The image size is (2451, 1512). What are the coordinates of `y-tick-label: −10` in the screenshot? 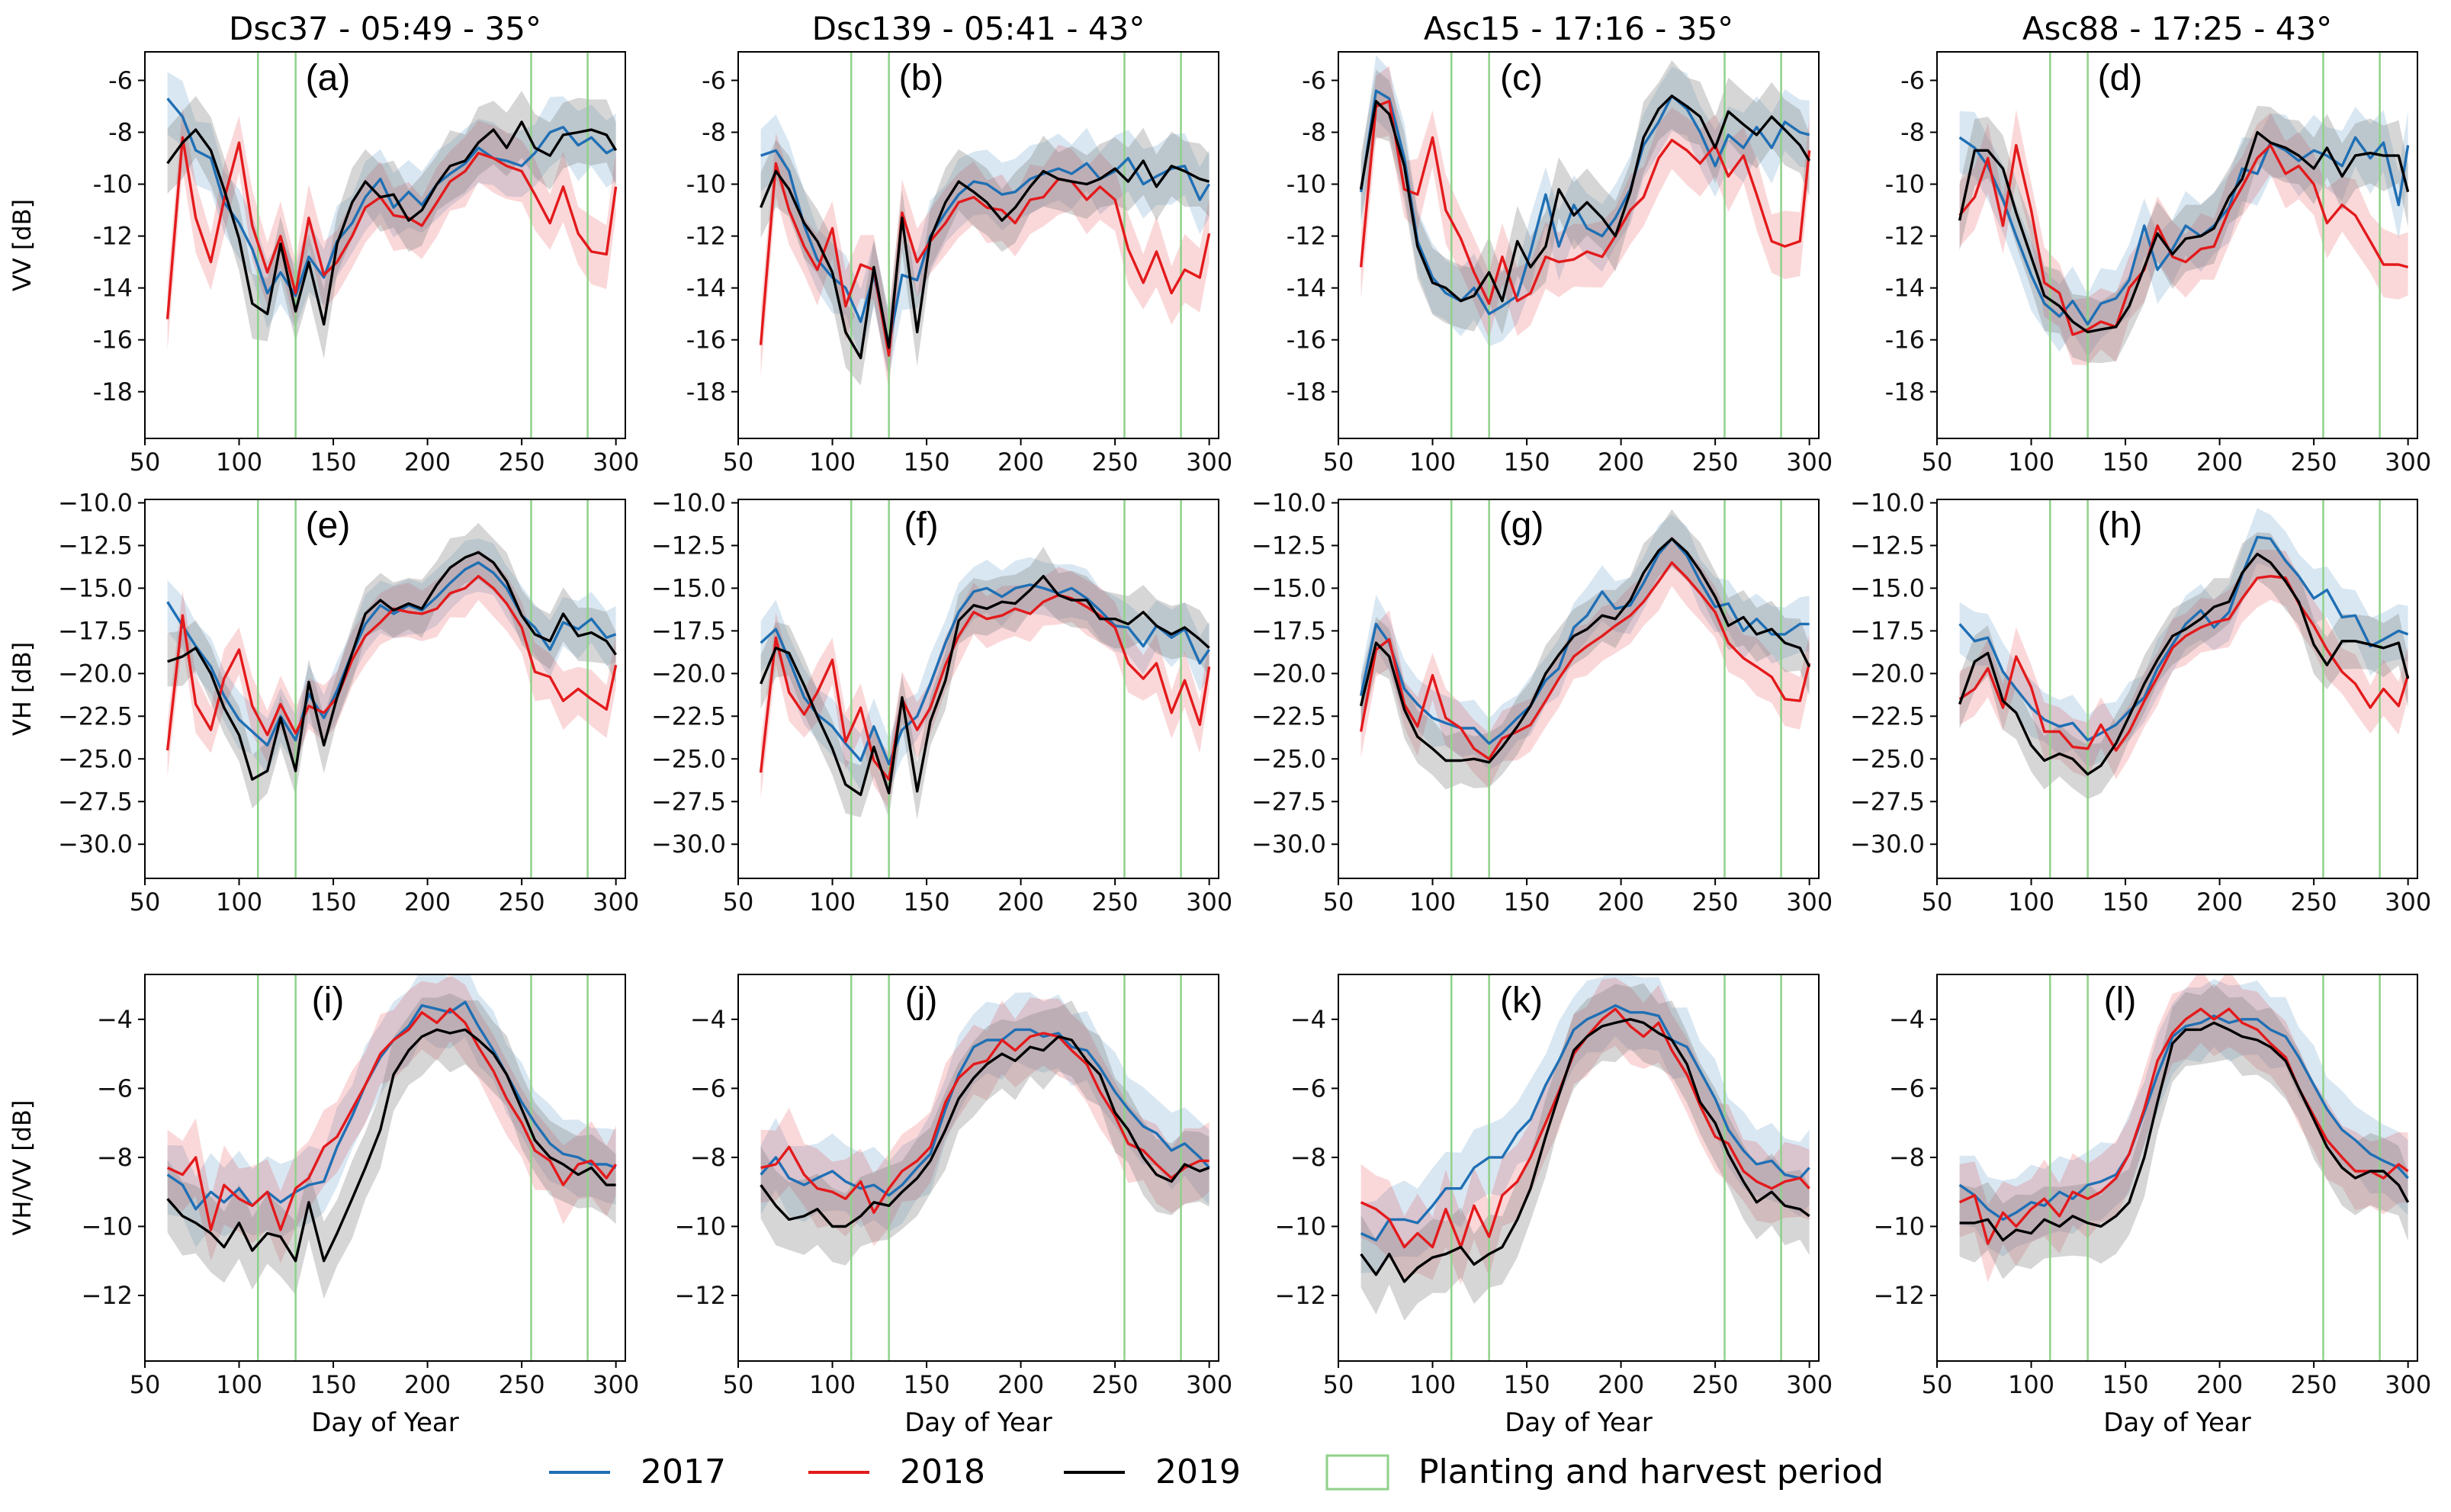 It's located at (1300, 1226).